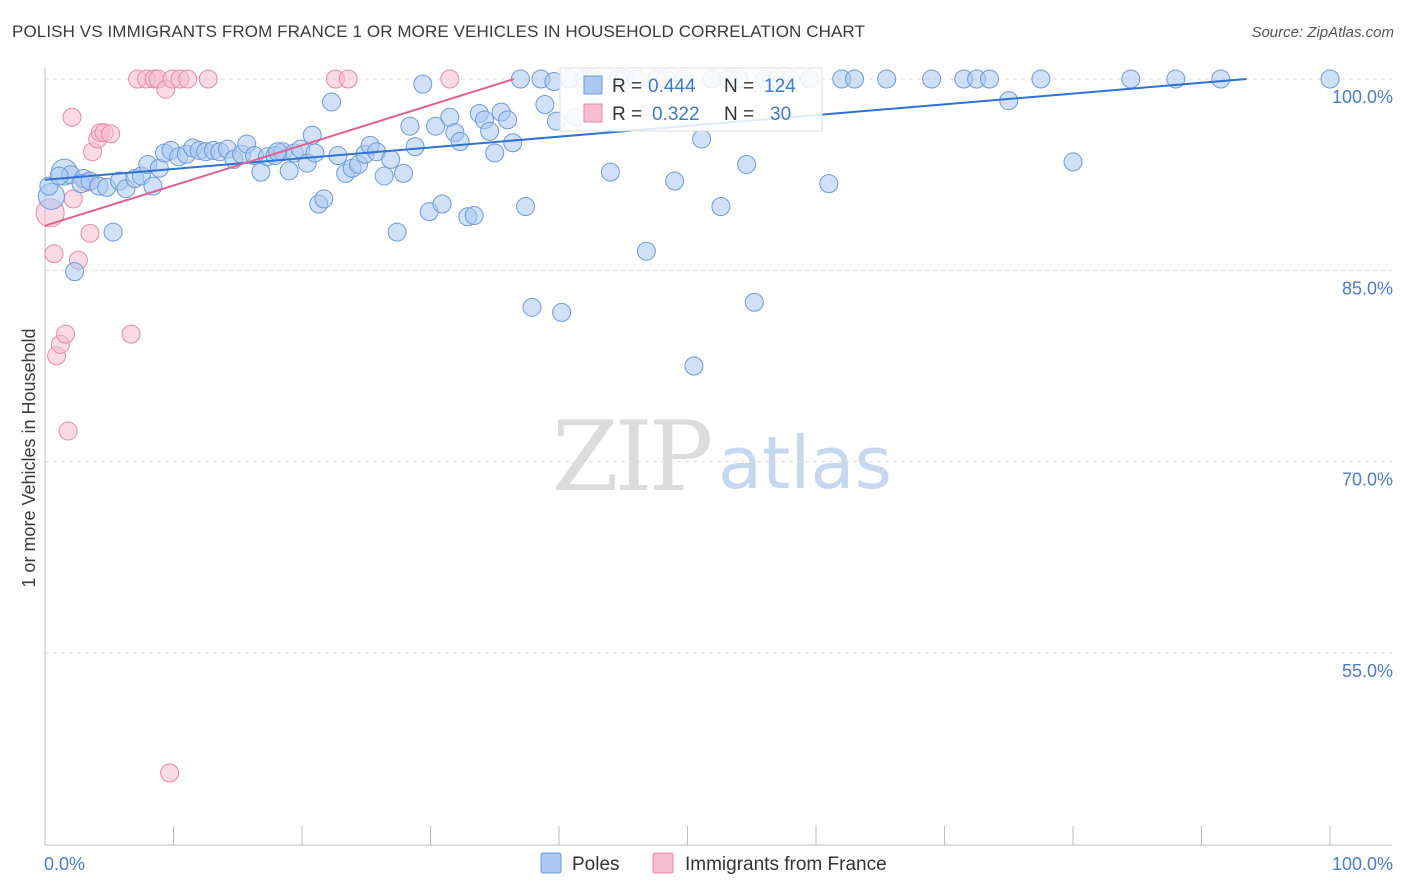 Image resolution: width=1406 pixels, height=892 pixels. I want to click on stats-poles-n-value: 124, so click(780, 86).